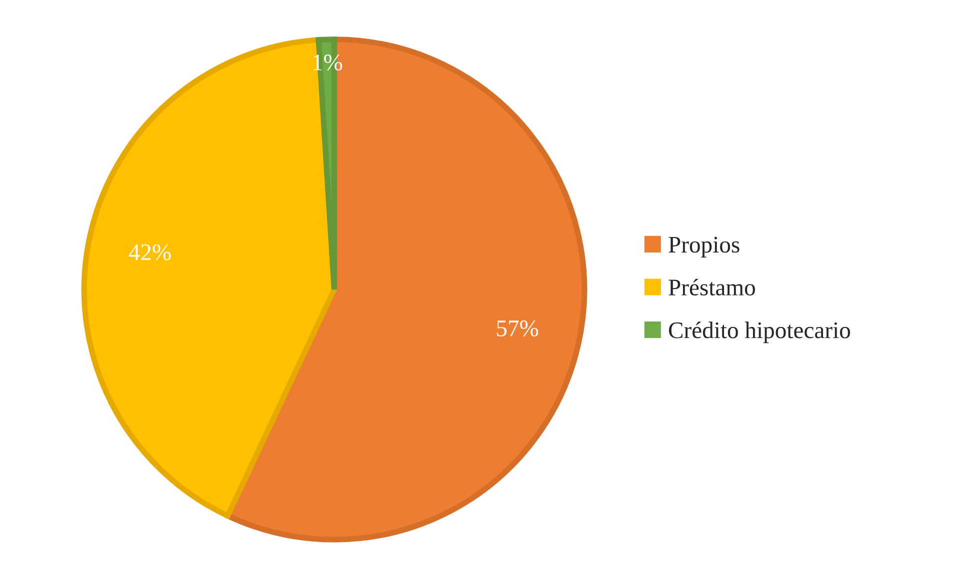  Describe the element at coordinates (149, 252) in the screenshot. I see `data-label: 42%` at that location.